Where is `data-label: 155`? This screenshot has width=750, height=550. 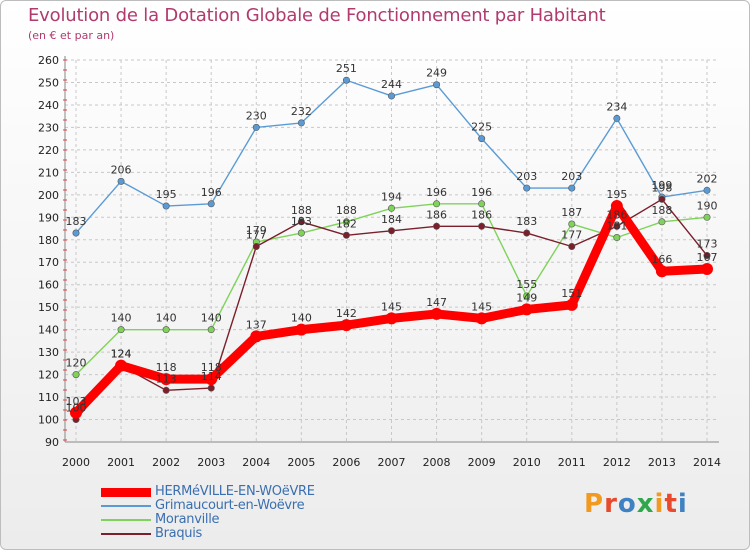
data-label: 155 is located at coordinates (526, 284).